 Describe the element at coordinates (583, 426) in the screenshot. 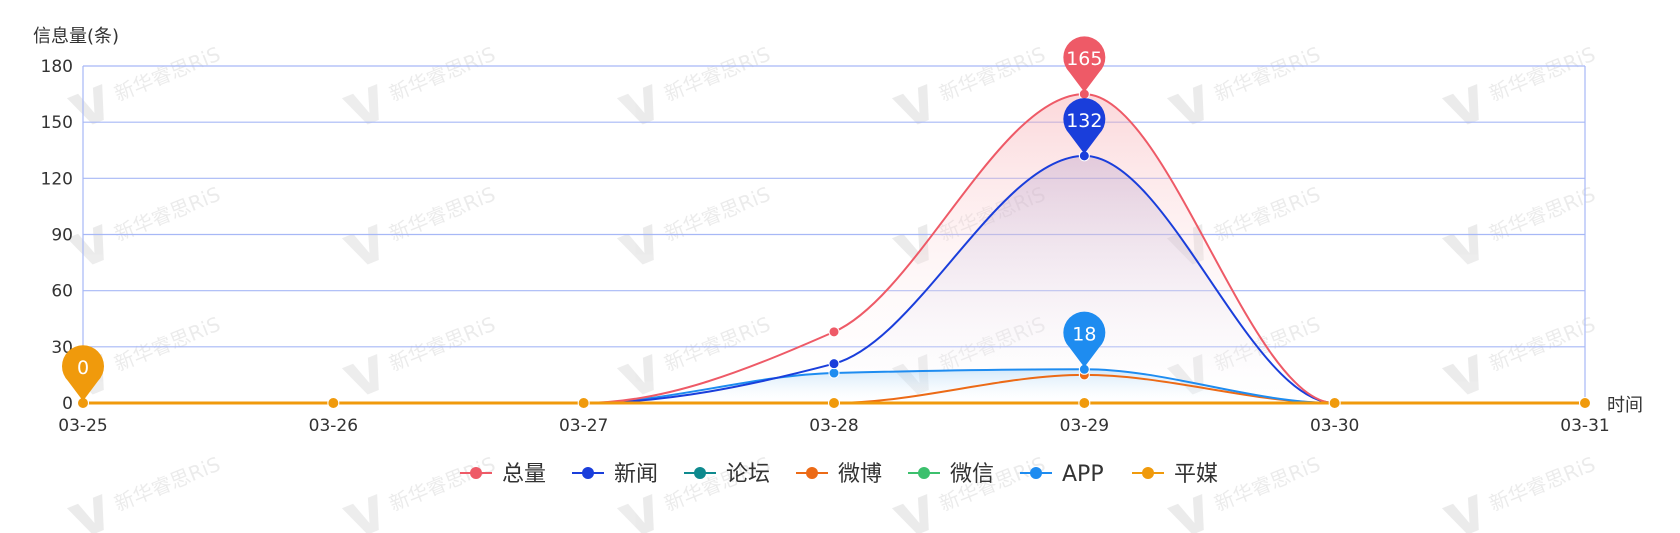

I see `x-tick-label: 03-27` at that location.